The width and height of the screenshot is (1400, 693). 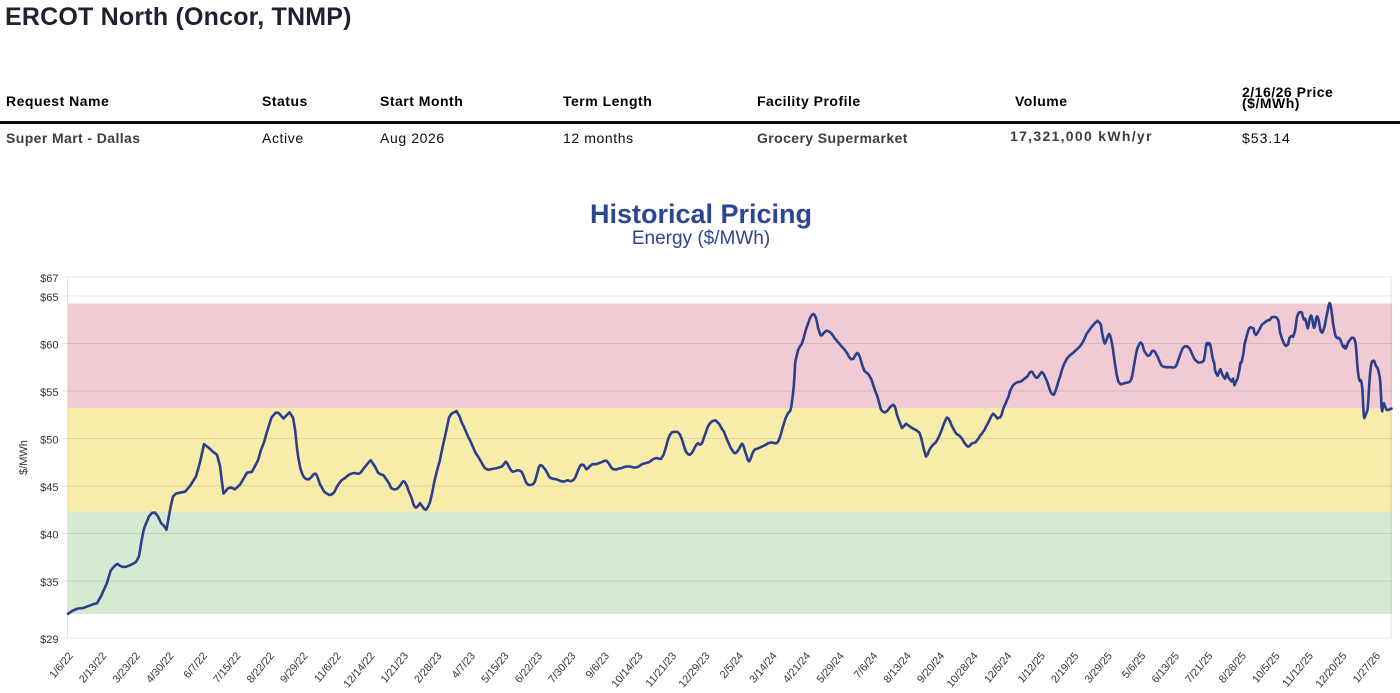 What do you see at coordinates (49, 583) in the screenshot?
I see `svg-text: $35` at bounding box center [49, 583].